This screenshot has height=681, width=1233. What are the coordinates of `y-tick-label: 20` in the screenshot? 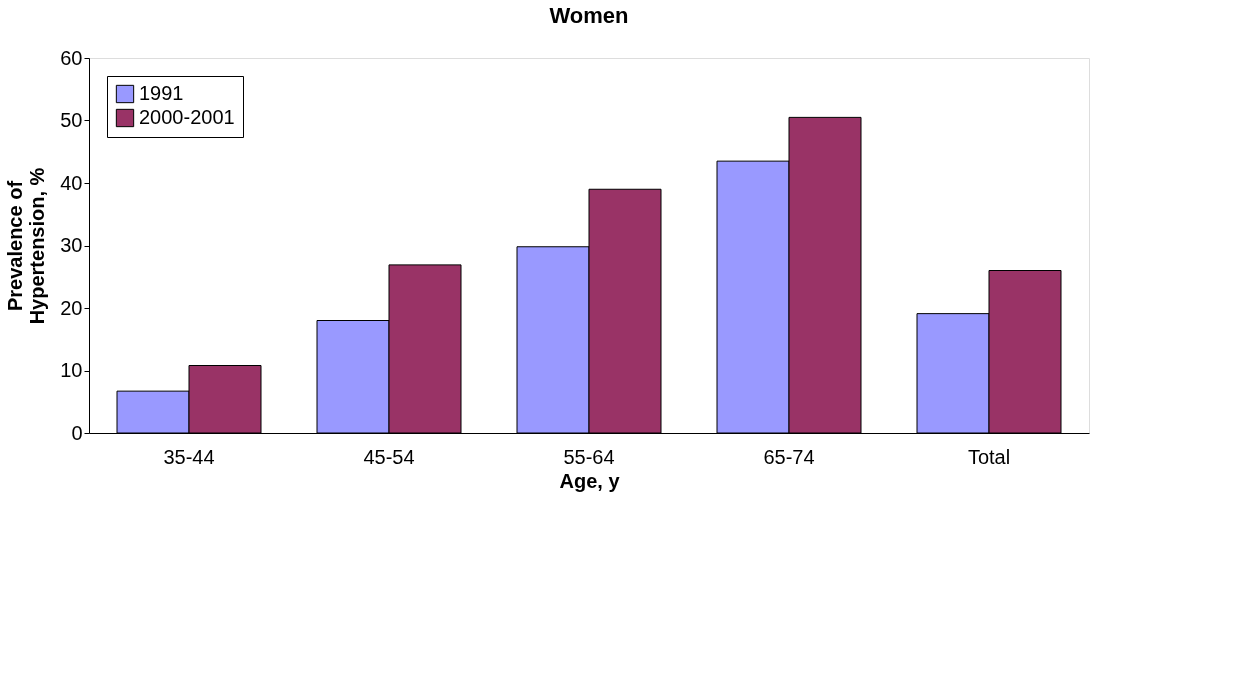 It's located at (71, 307).